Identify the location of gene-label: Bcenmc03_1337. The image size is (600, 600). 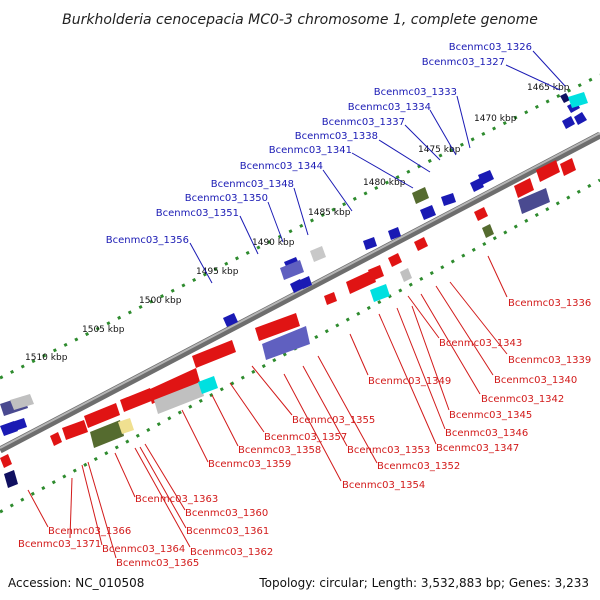
(363, 122).